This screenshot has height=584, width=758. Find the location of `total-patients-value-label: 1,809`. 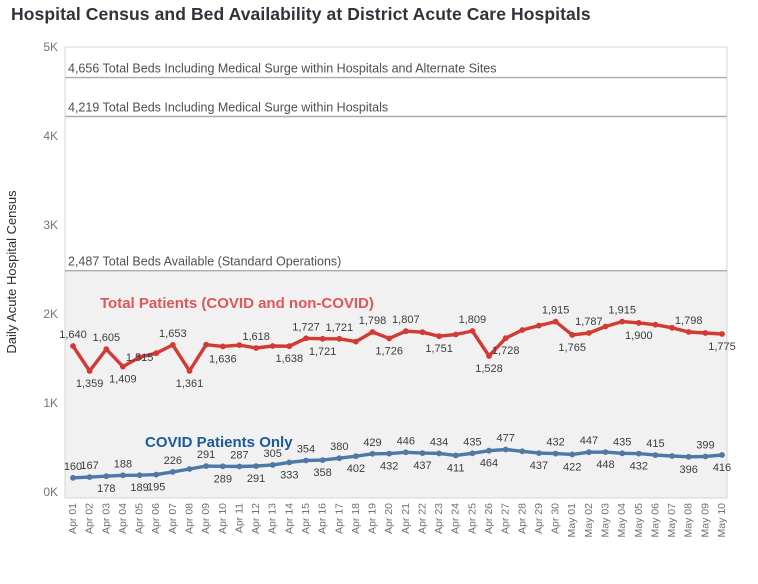

total-patients-value-label: 1,809 is located at coordinates (473, 320).